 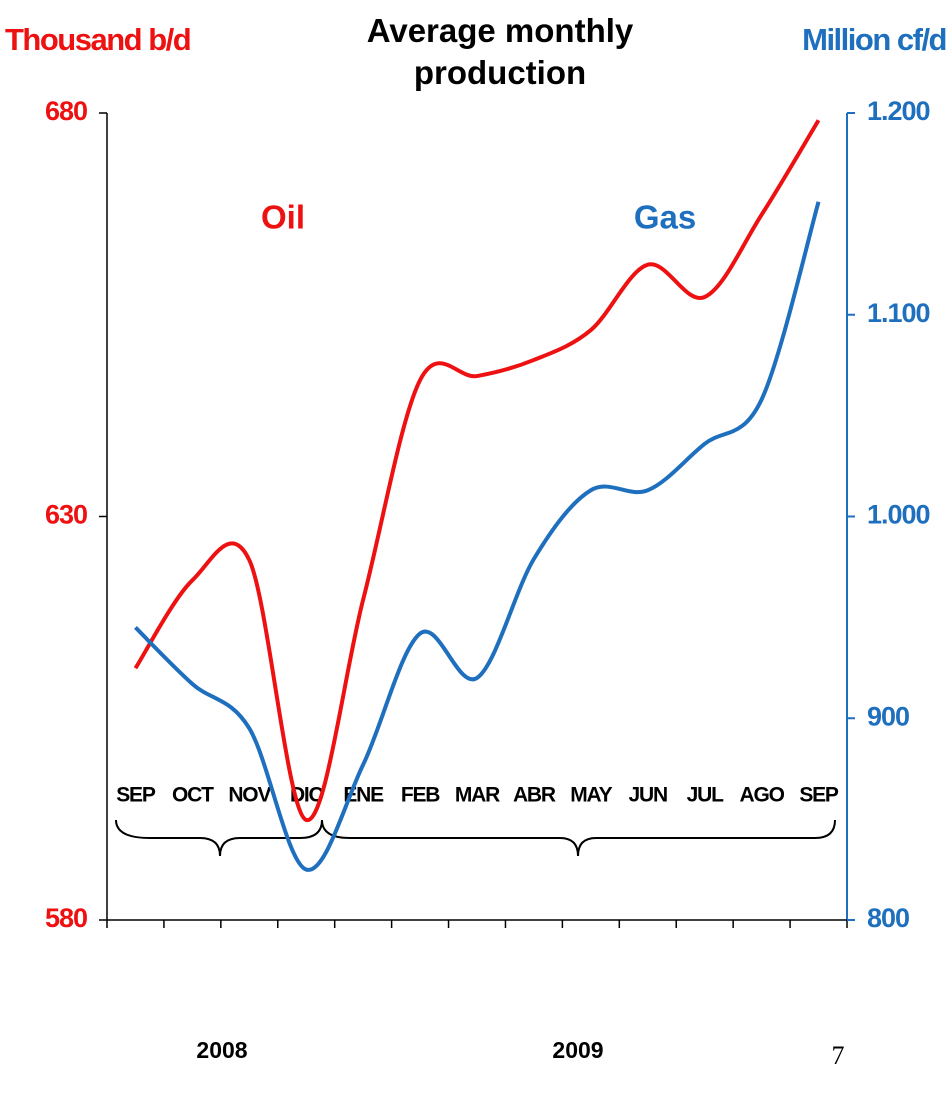 What do you see at coordinates (249, 795) in the screenshot?
I see `x-tick-label: NOV` at bounding box center [249, 795].